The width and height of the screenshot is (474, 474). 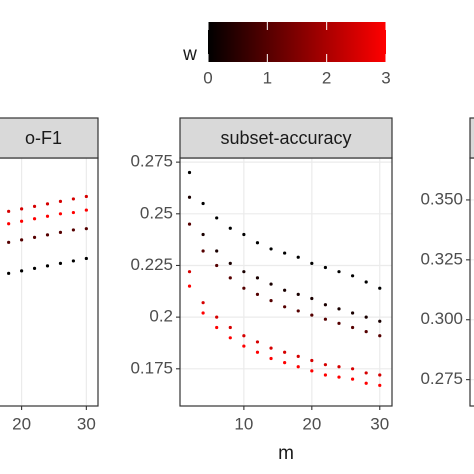 What do you see at coordinates (326, 77) in the screenshot?
I see `colorbar-tick-label: 2` at bounding box center [326, 77].